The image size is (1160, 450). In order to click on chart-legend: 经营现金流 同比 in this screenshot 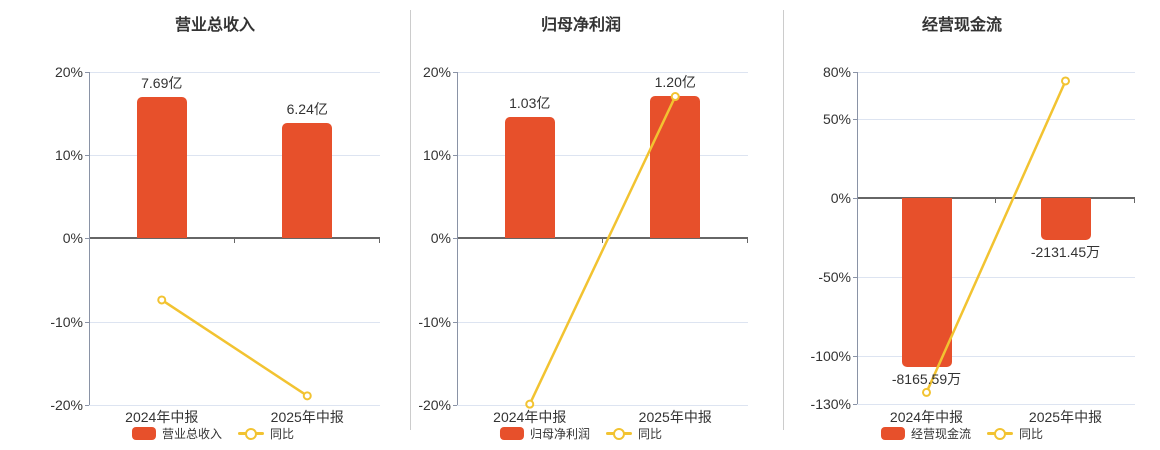, I will do `click(961, 433)`.